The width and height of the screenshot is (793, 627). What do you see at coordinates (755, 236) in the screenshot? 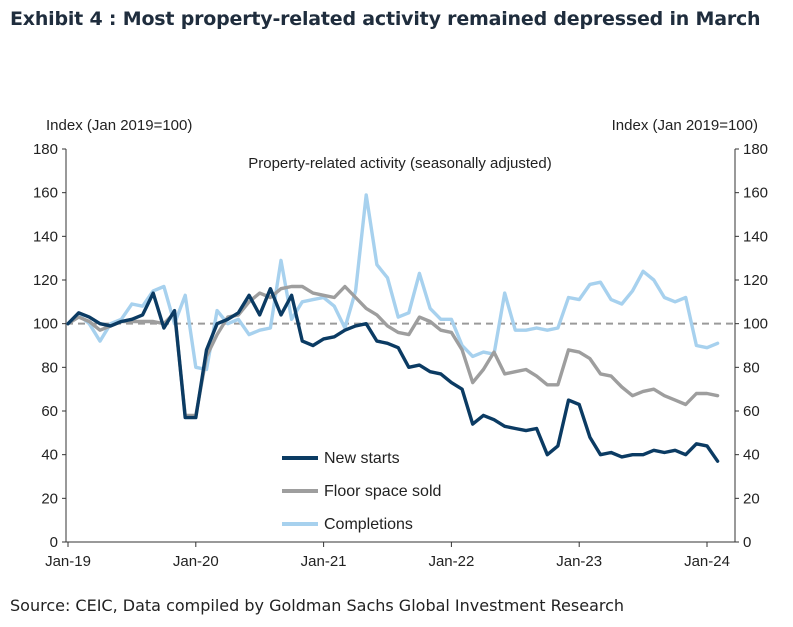
I see `y-tick-label-right: 140` at bounding box center [755, 236].